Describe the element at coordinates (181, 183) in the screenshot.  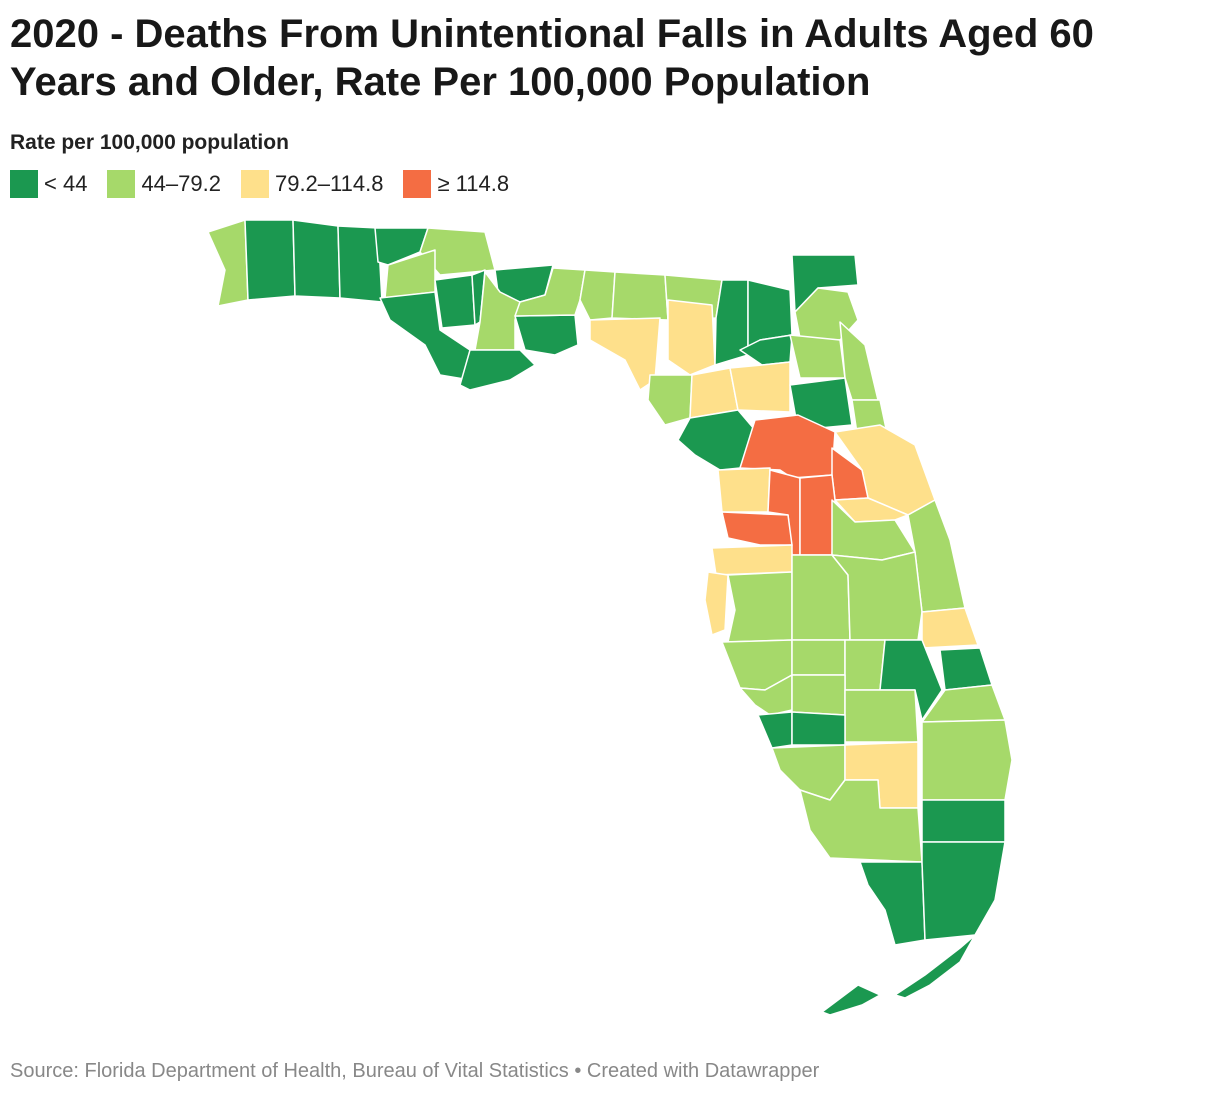
I see `legend-label-mid-low: 44–79.2` at that location.